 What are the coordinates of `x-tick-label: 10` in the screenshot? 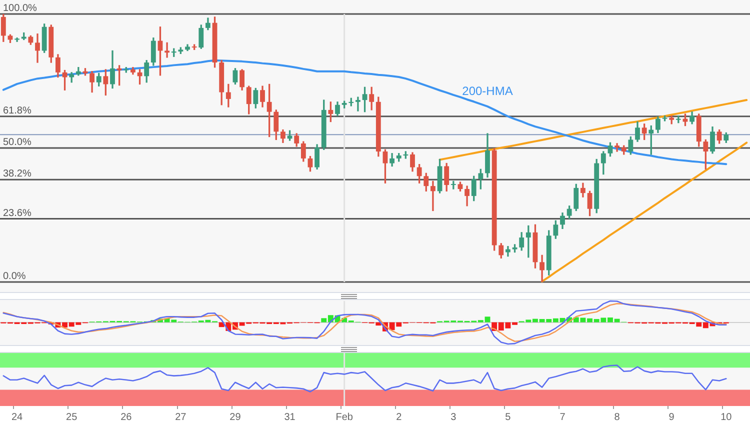 It's located at (726, 417).